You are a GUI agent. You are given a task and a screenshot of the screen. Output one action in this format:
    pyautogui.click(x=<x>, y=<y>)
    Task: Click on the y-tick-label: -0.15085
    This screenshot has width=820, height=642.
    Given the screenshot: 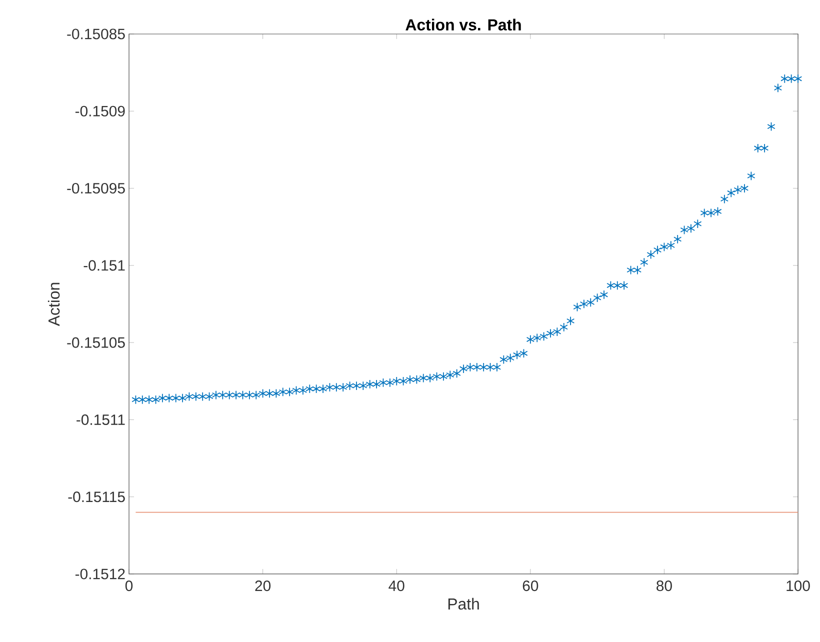 What is the action you would take?
    pyautogui.click(x=96, y=34)
    